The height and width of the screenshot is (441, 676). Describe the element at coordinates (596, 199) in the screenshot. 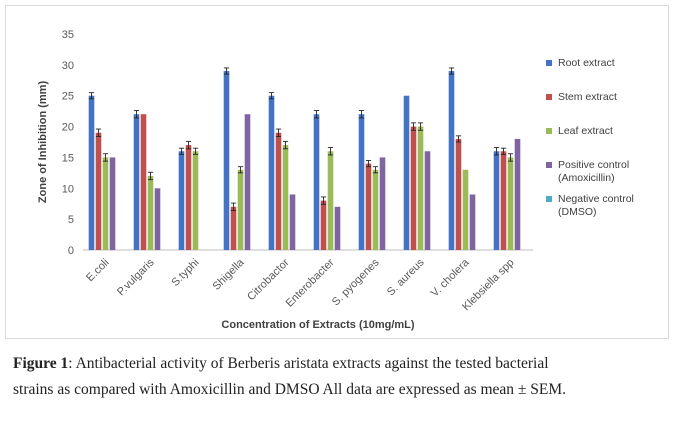

I see `legend-label: Negative control` at that location.